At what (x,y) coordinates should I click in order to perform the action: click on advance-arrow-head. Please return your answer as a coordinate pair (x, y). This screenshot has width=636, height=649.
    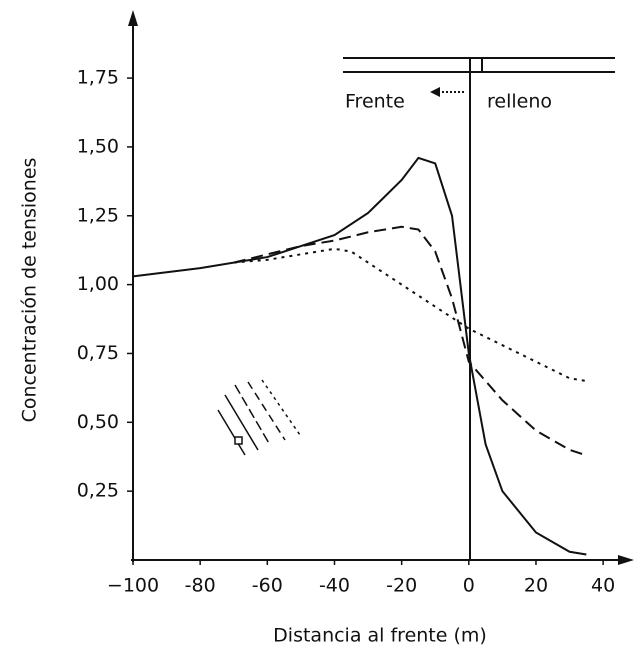
    Looking at the image, I should click on (435, 92).